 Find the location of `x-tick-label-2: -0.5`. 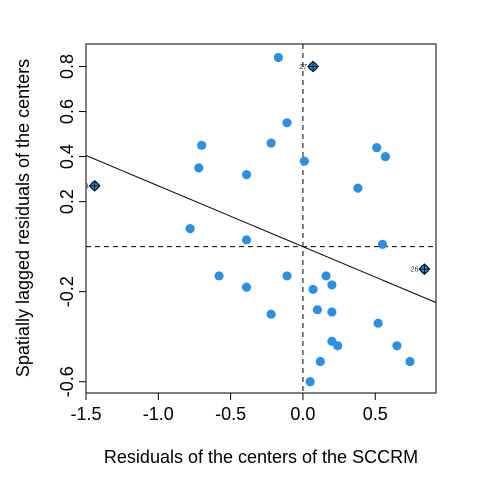

x-tick-label-2: -0.5 is located at coordinates (230, 414).